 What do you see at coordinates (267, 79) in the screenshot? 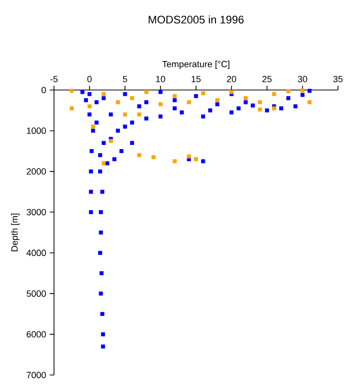
I see `x-tick-label: 25` at bounding box center [267, 79].